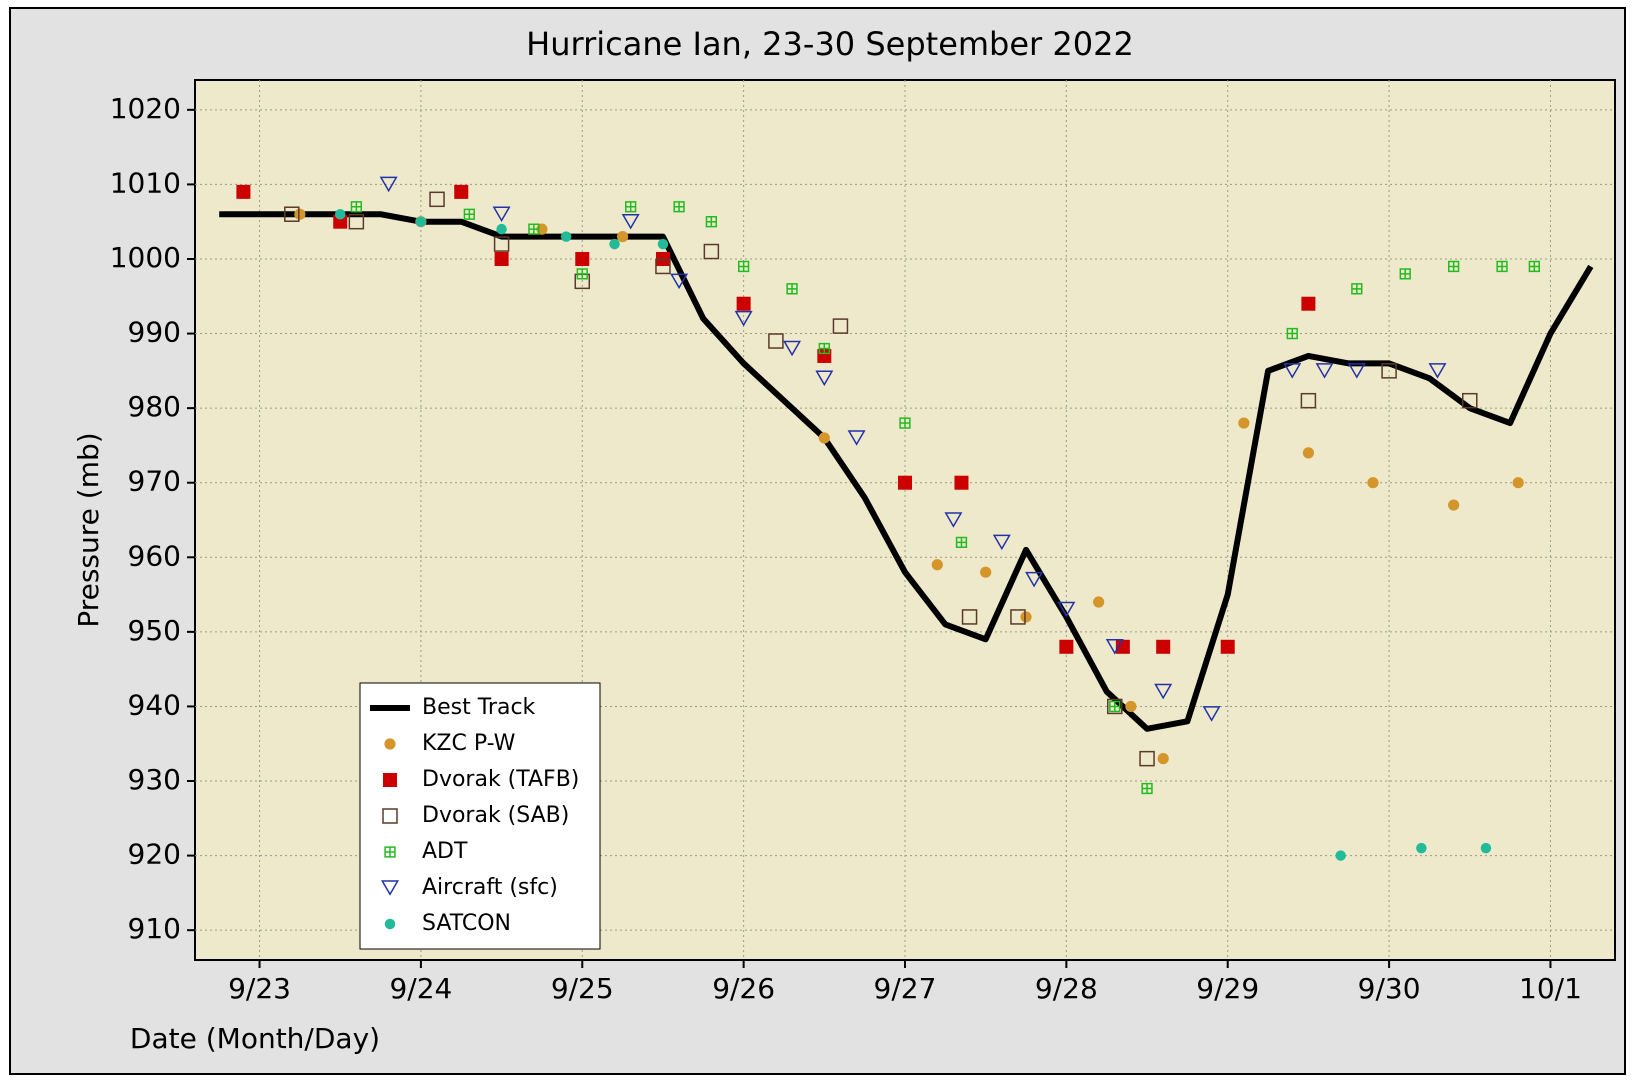  I want to click on x-tick-label: 9/24, so click(420, 988).